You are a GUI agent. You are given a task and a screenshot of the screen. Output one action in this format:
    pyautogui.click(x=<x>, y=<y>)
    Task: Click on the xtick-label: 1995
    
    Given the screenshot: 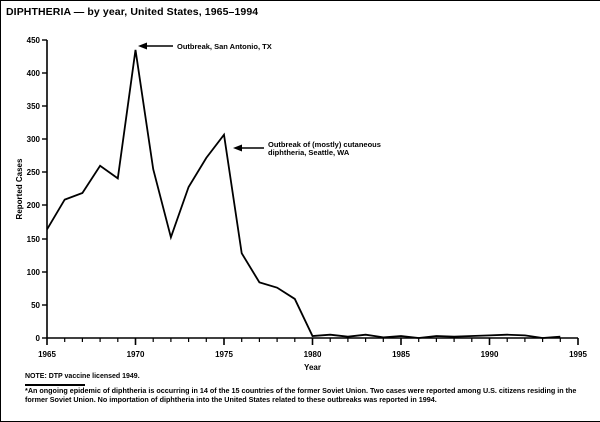 What is the action you would take?
    pyautogui.click(x=578, y=354)
    